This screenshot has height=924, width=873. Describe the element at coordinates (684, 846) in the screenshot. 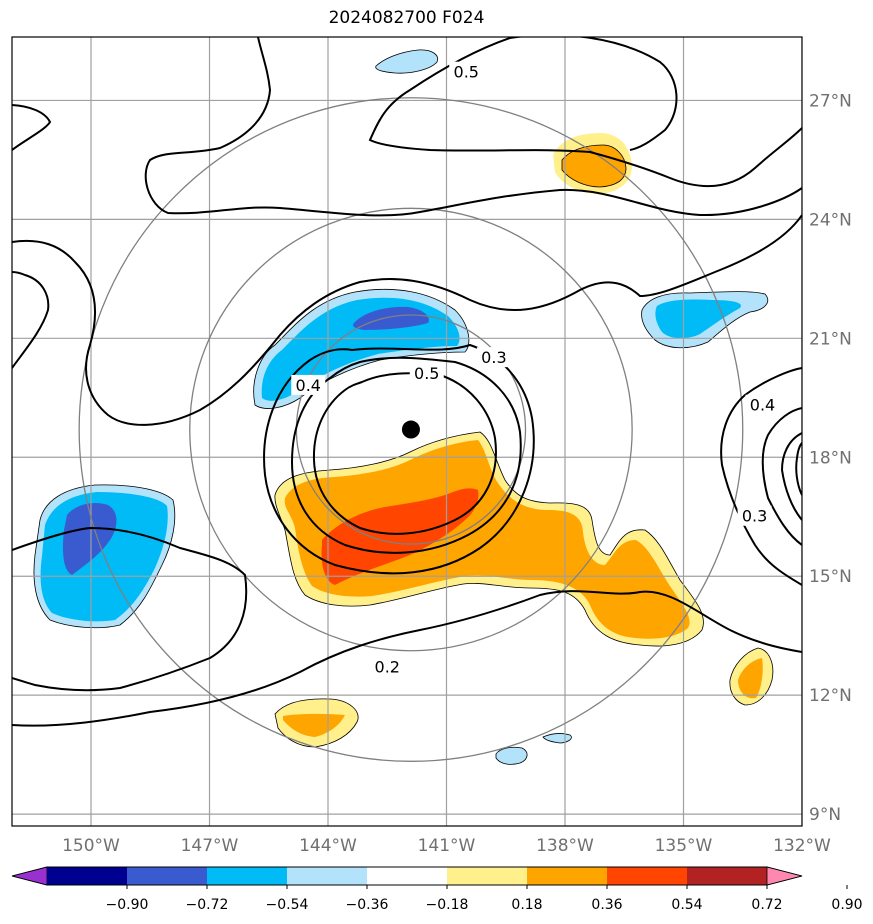

I see `longitude-tick-label: 135°W` at that location.